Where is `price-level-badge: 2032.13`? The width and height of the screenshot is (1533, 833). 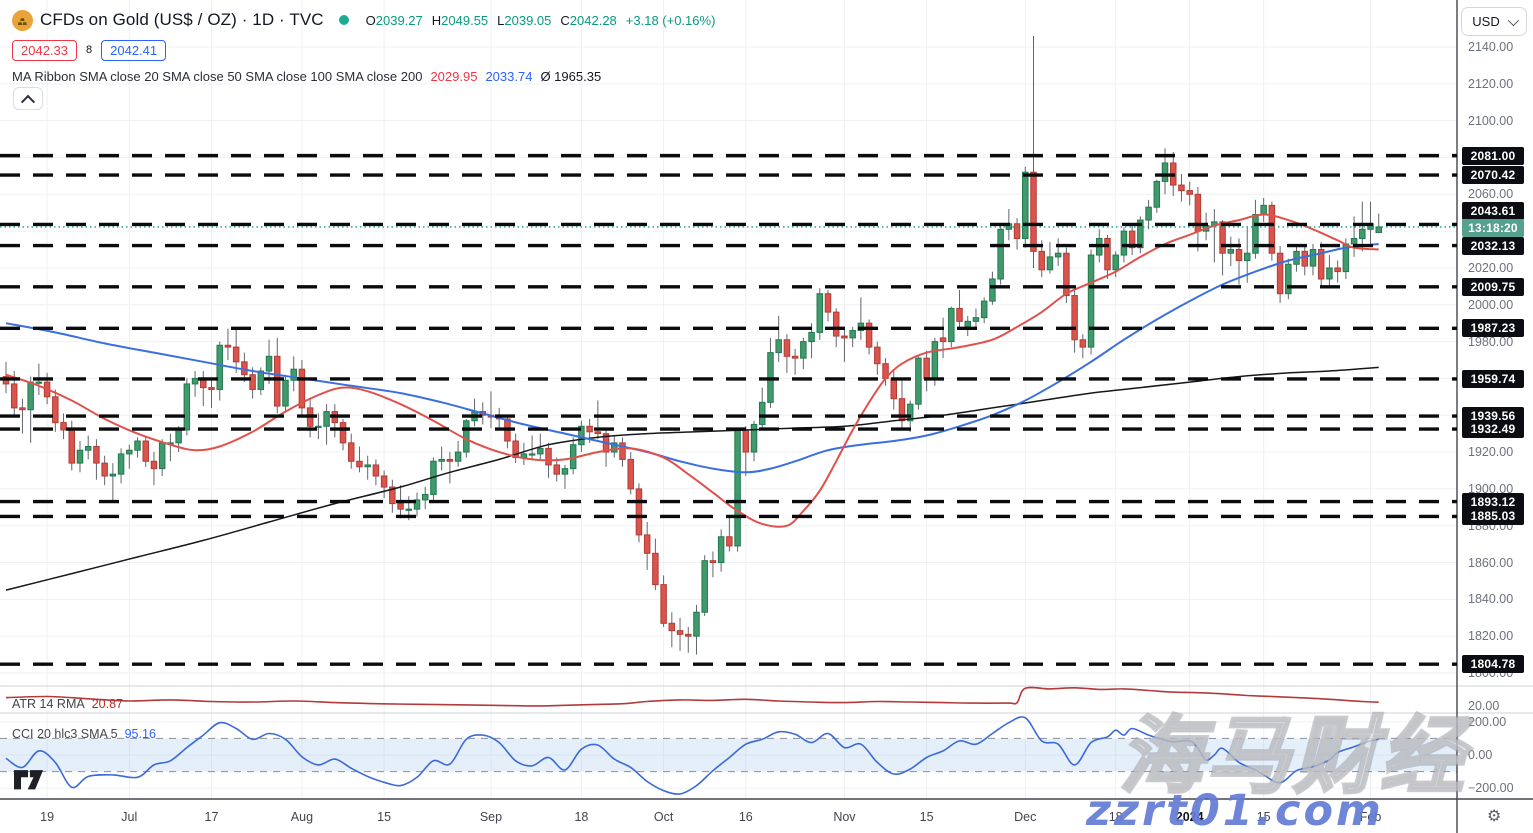 price-level-badge: 2032.13 is located at coordinates (1493, 245).